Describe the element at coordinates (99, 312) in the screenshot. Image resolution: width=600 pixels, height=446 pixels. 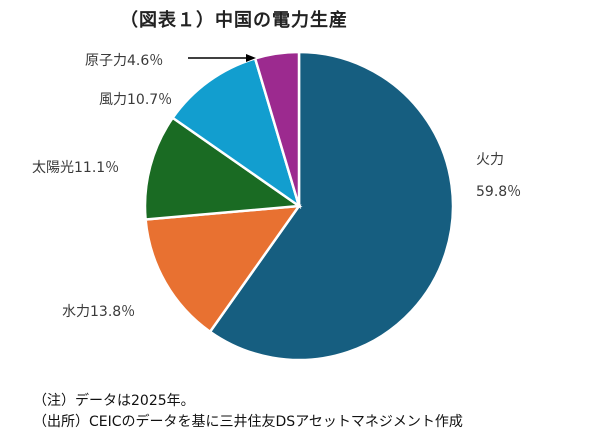
I see `label-hydro: 水力13.8％` at that location.